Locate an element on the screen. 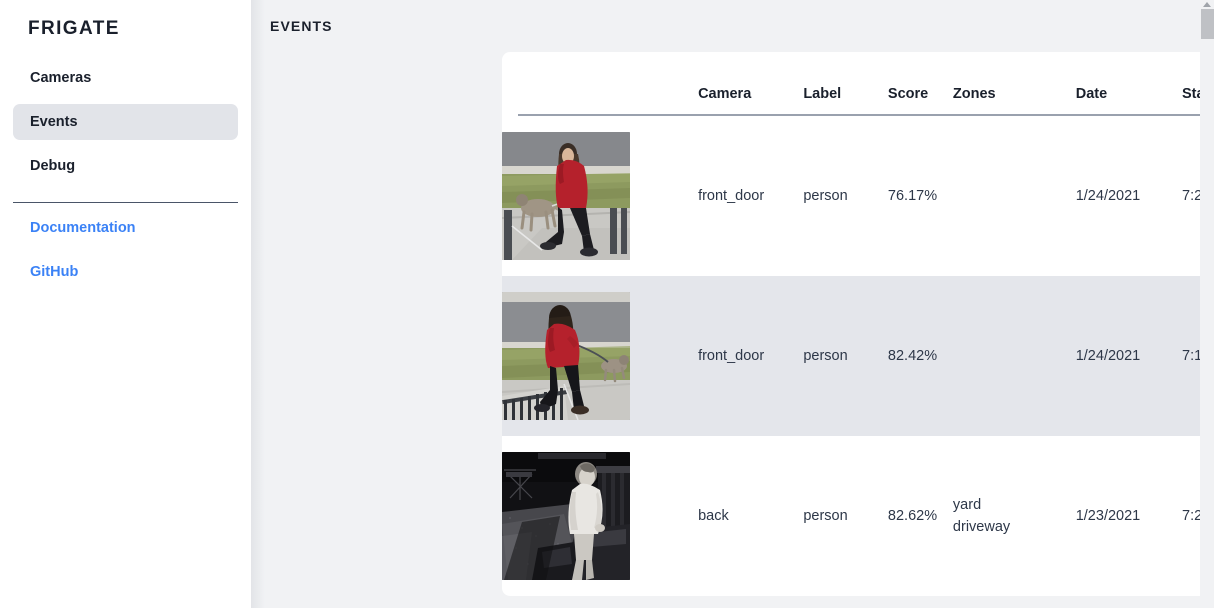 The width and height of the screenshot is (1214, 608). table-header-rule is located at coordinates (866, 115).